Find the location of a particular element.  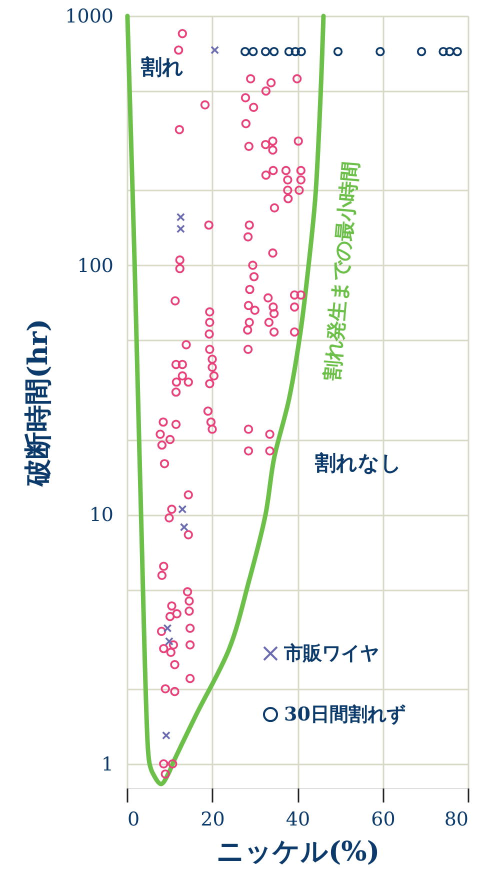

legend-label: 30日間割れず is located at coordinates (345, 715).